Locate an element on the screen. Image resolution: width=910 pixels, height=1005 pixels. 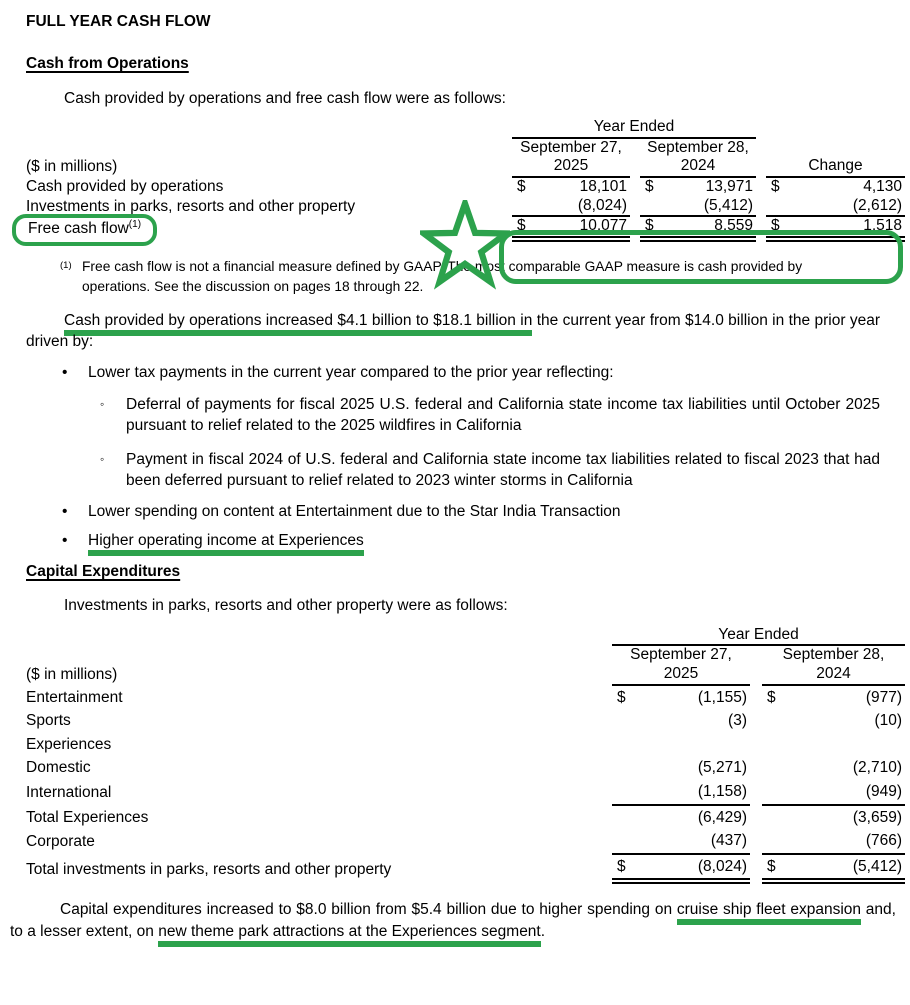
table-row: Entertainment $ (1,155) $ (977) is located at coordinates (465, 697).